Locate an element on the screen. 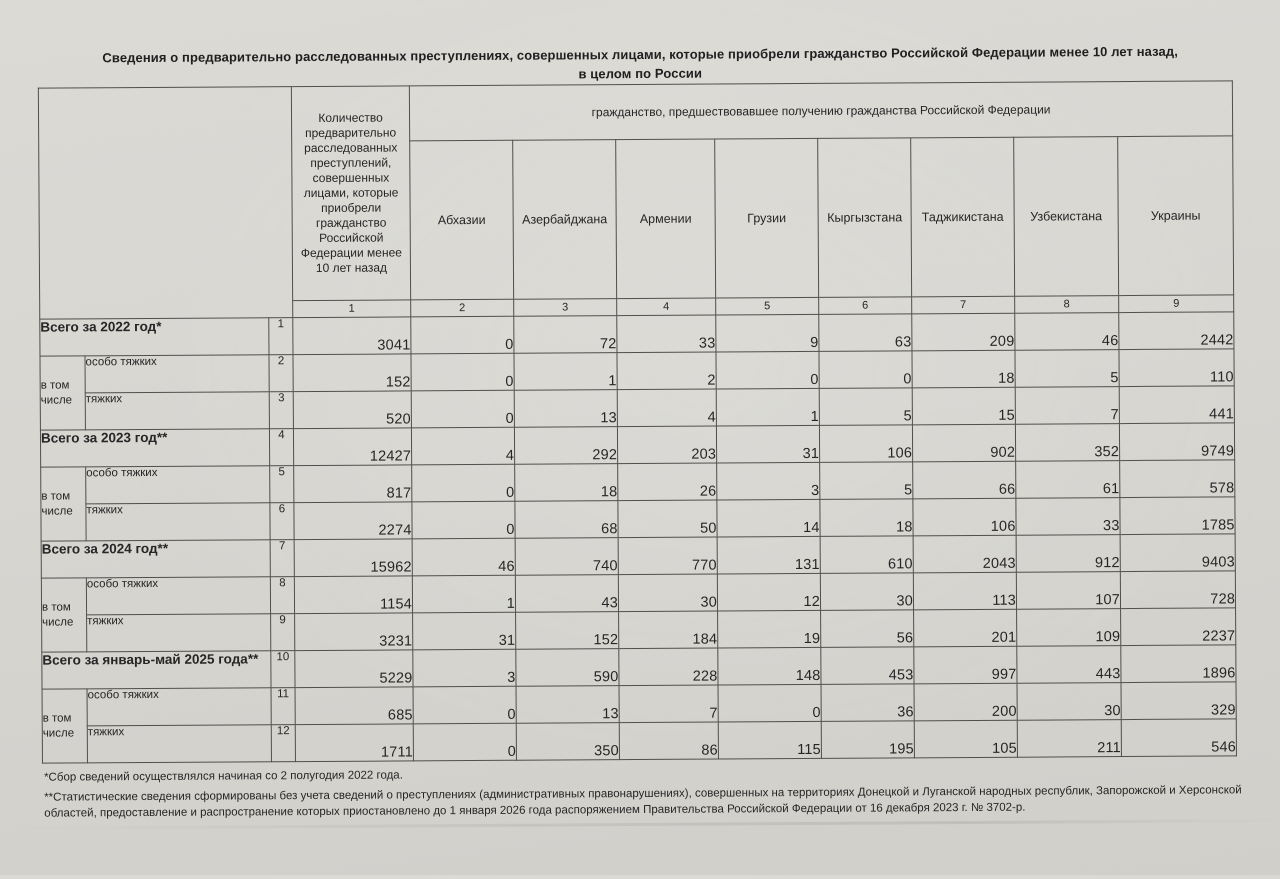 This screenshot has height=879, width=1280. row-label-sub: тяжких is located at coordinates (177, 410).